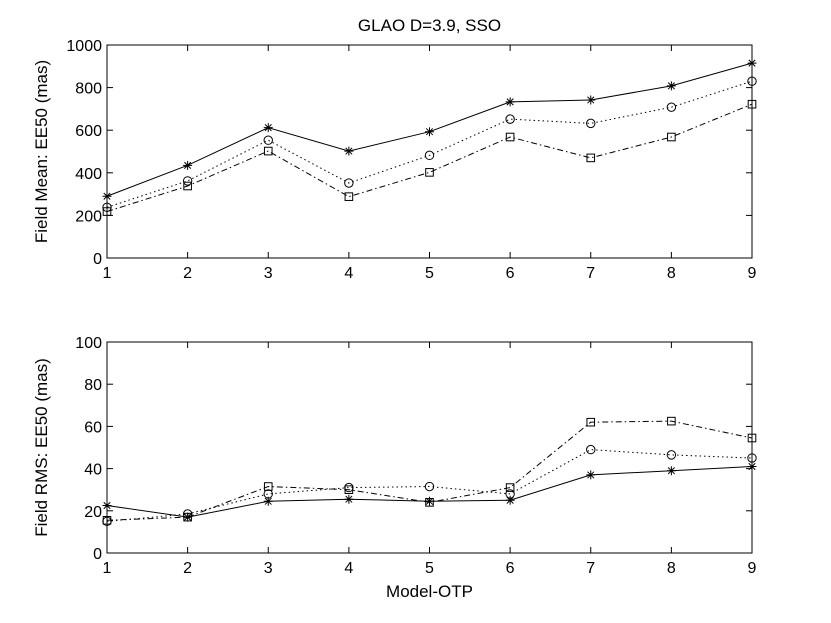 This screenshot has height=623, width=831. I want to click on y-tick-label: 200, so click(88, 216).